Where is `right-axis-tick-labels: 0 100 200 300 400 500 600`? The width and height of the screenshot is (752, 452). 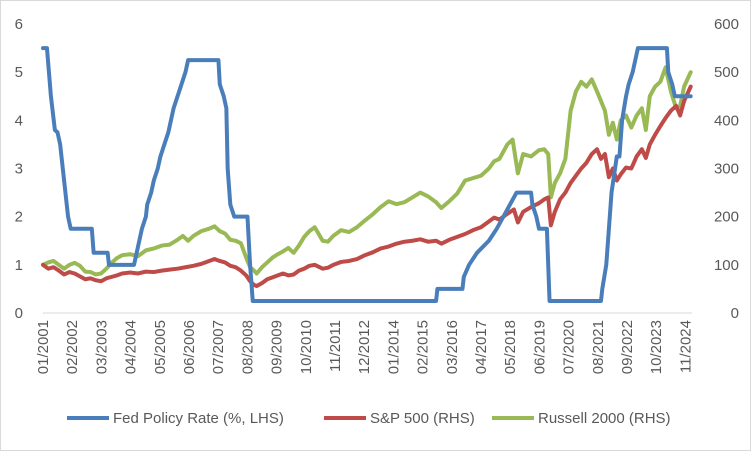
right-axis-tick-labels: 0 100 200 300 400 500 600 is located at coordinates (726, 169).